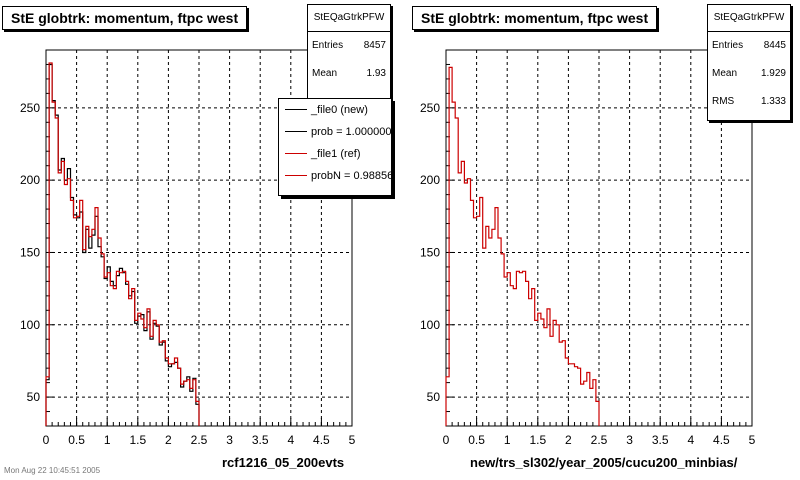 The width and height of the screenshot is (800, 480). Describe the element at coordinates (374, 45) in the screenshot. I see `stats-value: 8457` at that location.